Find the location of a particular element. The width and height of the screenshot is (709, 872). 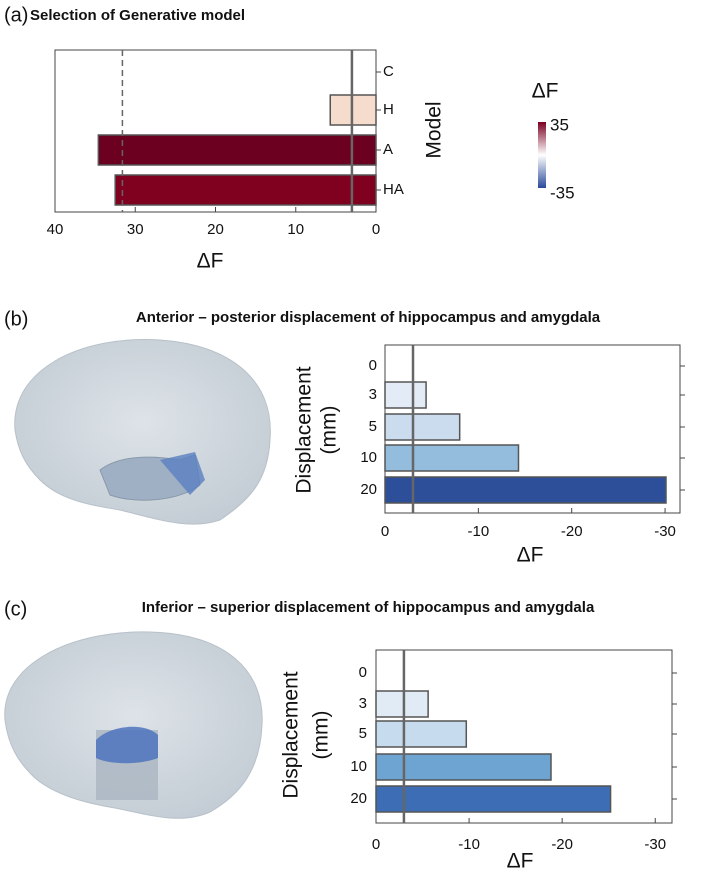

colorbar-tick-label: 35 is located at coordinates (559, 124).